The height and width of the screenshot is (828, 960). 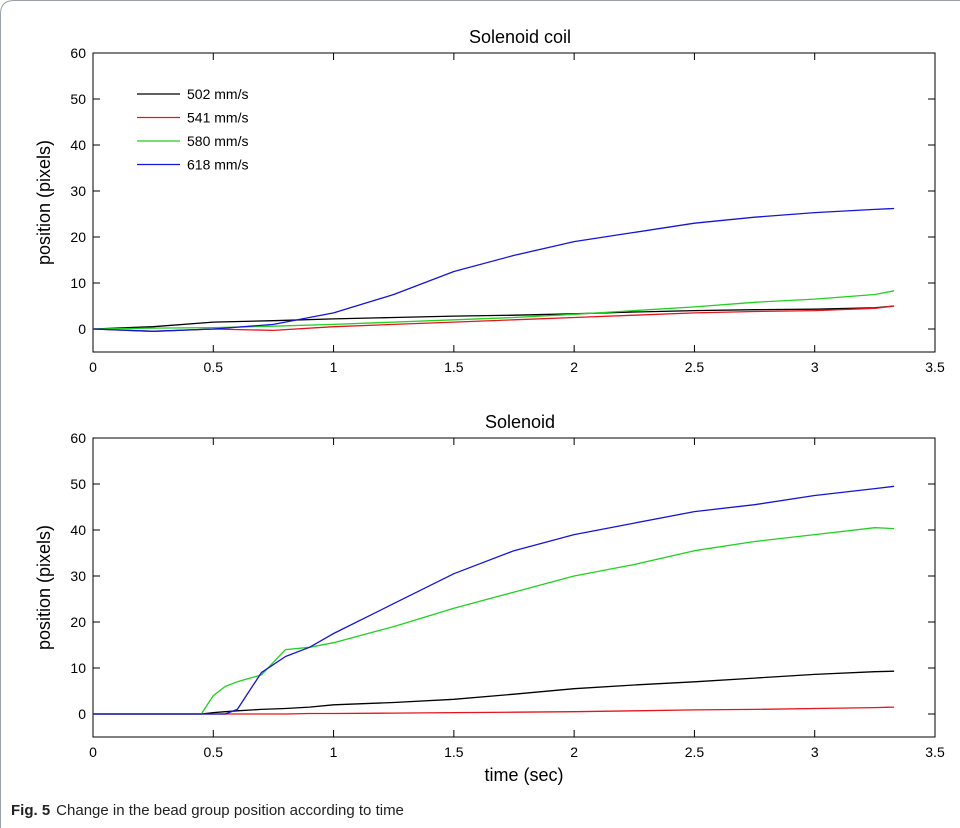 What do you see at coordinates (217, 141) in the screenshot?
I see `legend-label: 580 mm/s` at bounding box center [217, 141].